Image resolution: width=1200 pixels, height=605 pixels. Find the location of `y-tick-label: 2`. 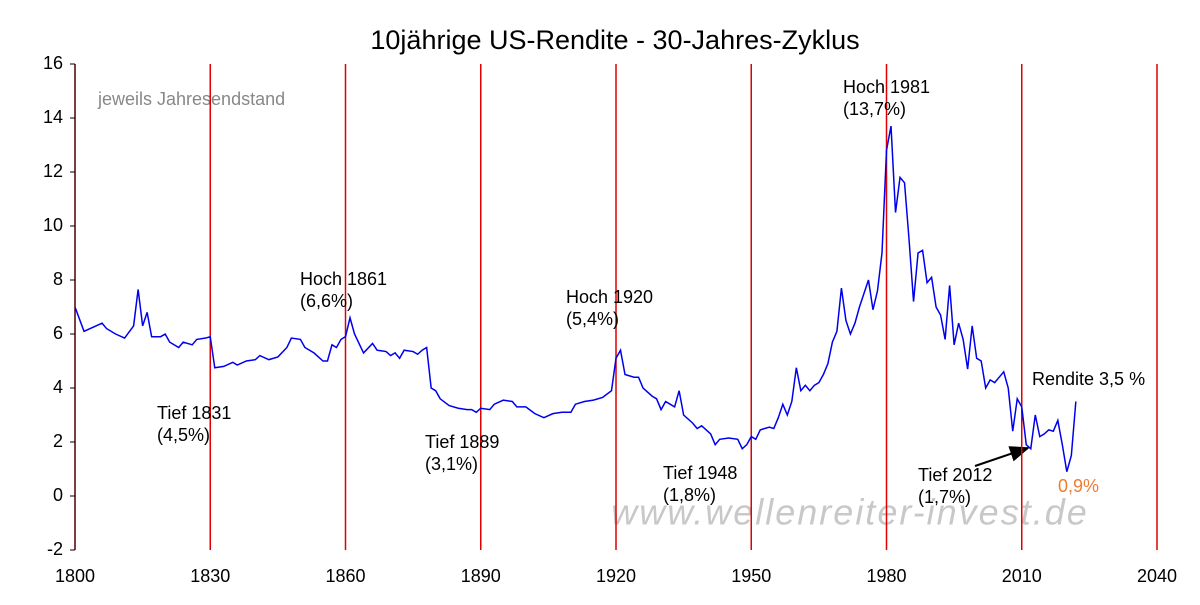

y-tick-label: 2 is located at coordinates (58, 441).